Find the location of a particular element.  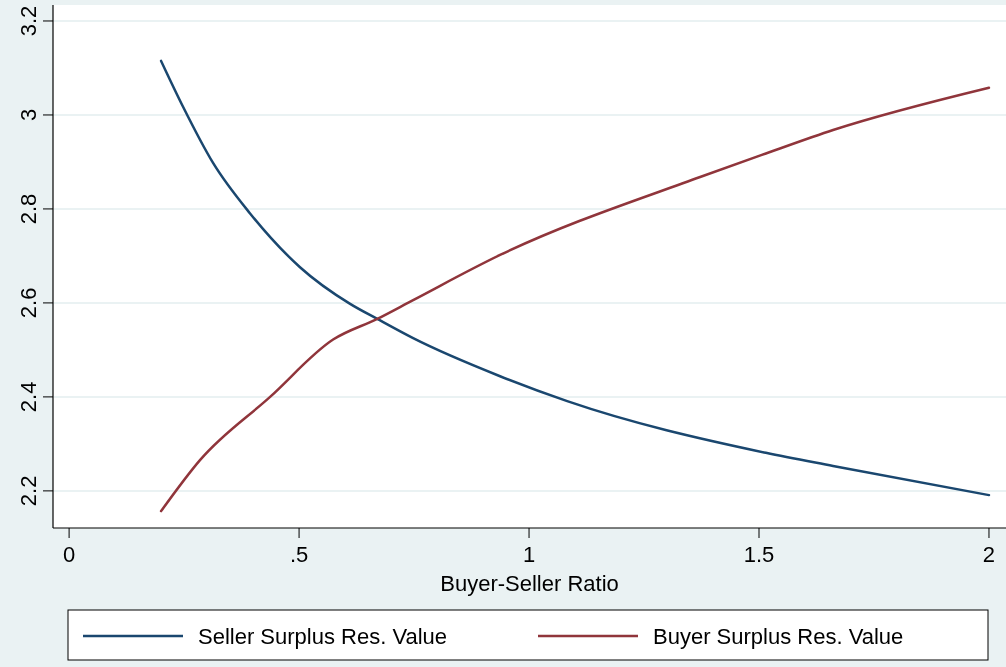

legend-label: Buyer Surplus Res. Value is located at coordinates (778, 636).